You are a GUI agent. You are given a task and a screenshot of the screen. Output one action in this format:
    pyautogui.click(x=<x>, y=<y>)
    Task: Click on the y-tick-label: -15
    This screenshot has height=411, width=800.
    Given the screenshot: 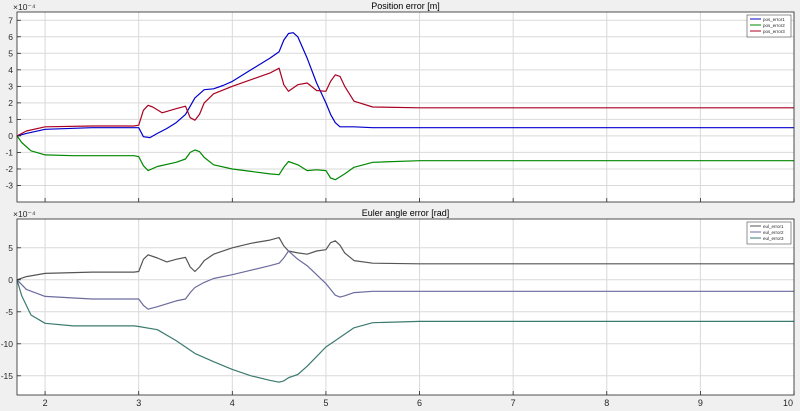 What is the action you would take?
    pyautogui.click(x=7, y=376)
    